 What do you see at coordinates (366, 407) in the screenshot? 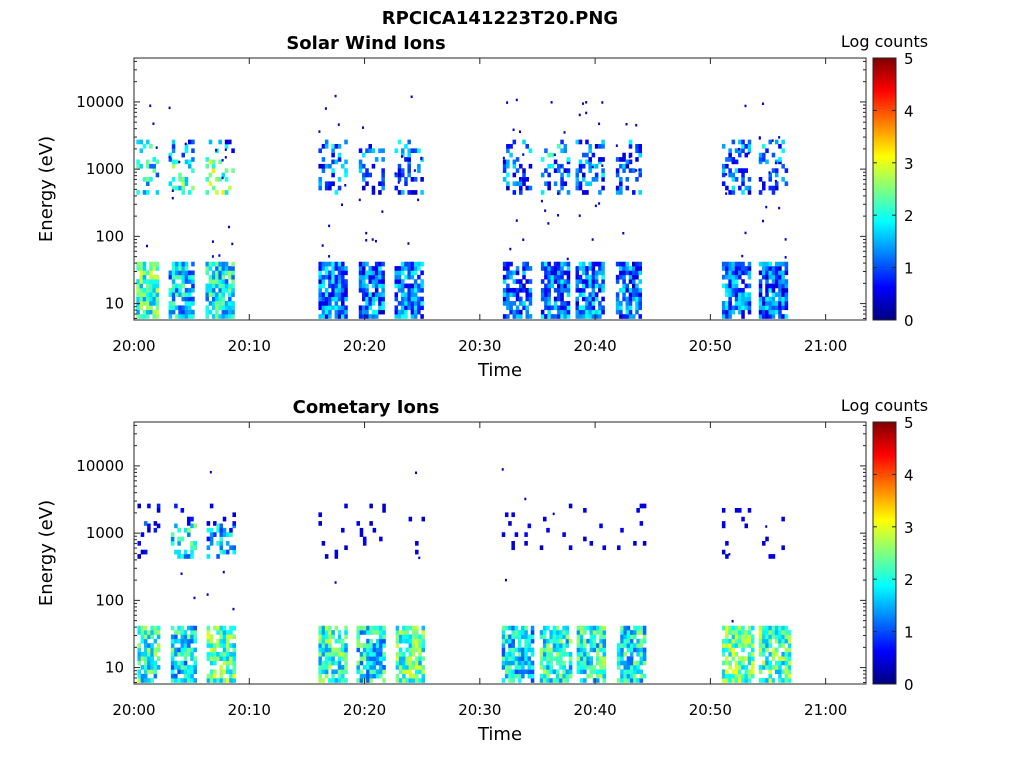
I see `panel-title: Cometary Ions` at bounding box center [366, 407].